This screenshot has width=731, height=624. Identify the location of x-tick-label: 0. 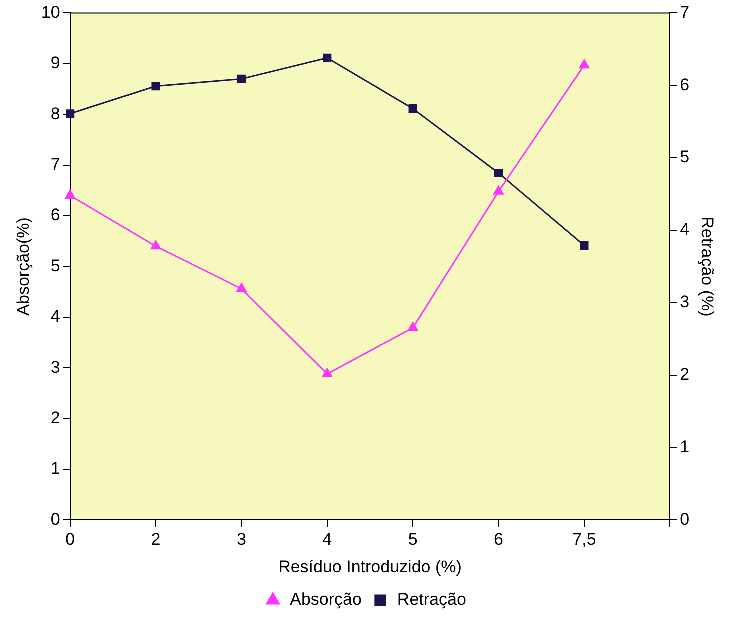
(71, 540).